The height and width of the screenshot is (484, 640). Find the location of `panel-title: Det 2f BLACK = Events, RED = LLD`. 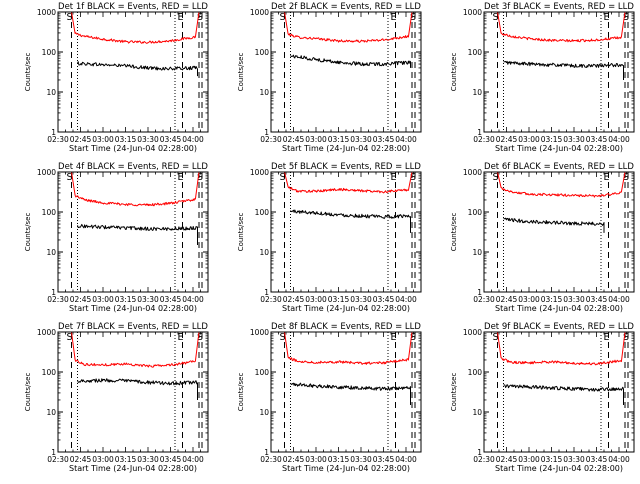

panel-title: Det 2f BLACK = Events, RED = LLD is located at coordinates (346, 7).